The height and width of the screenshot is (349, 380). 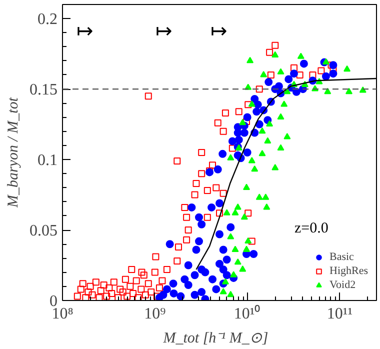 What do you see at coordinates (311, 228) in the screenshot?
I see `annotation: z=0.0` at bounding box center [311, 228].